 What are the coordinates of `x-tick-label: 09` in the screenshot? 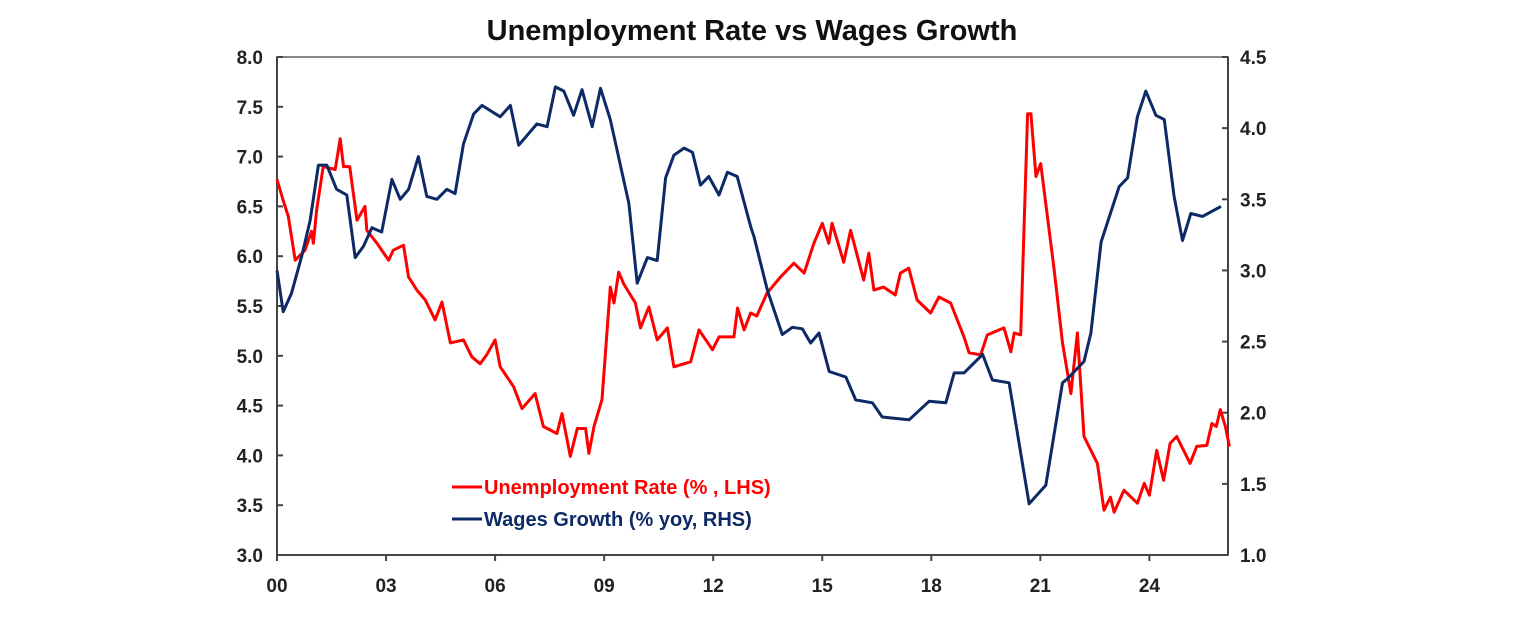 It's located at (604, 586).